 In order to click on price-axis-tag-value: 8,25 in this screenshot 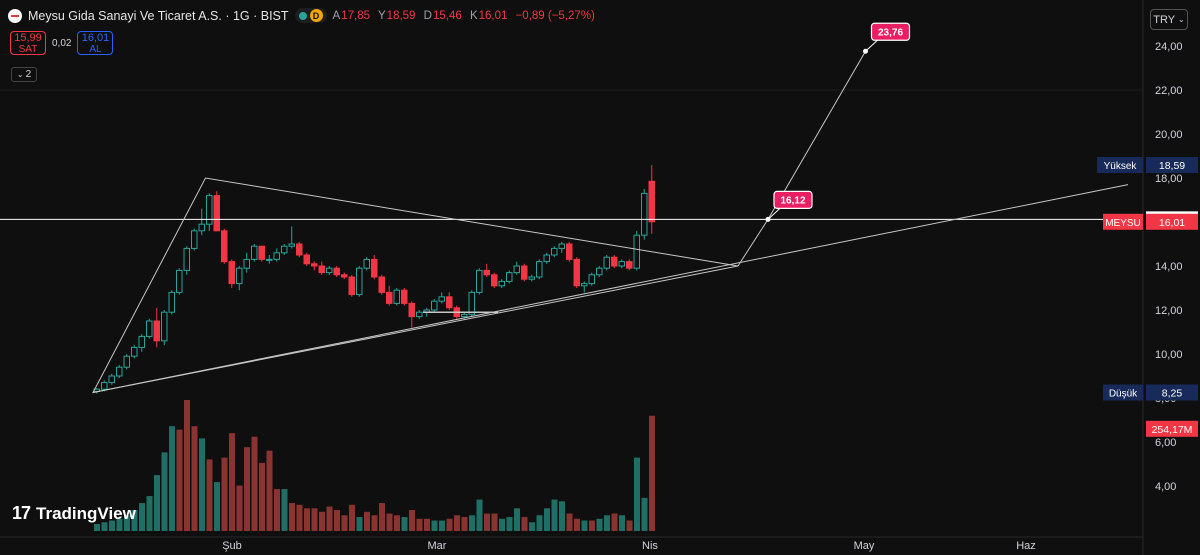, I will do `click(1172, 394)`.